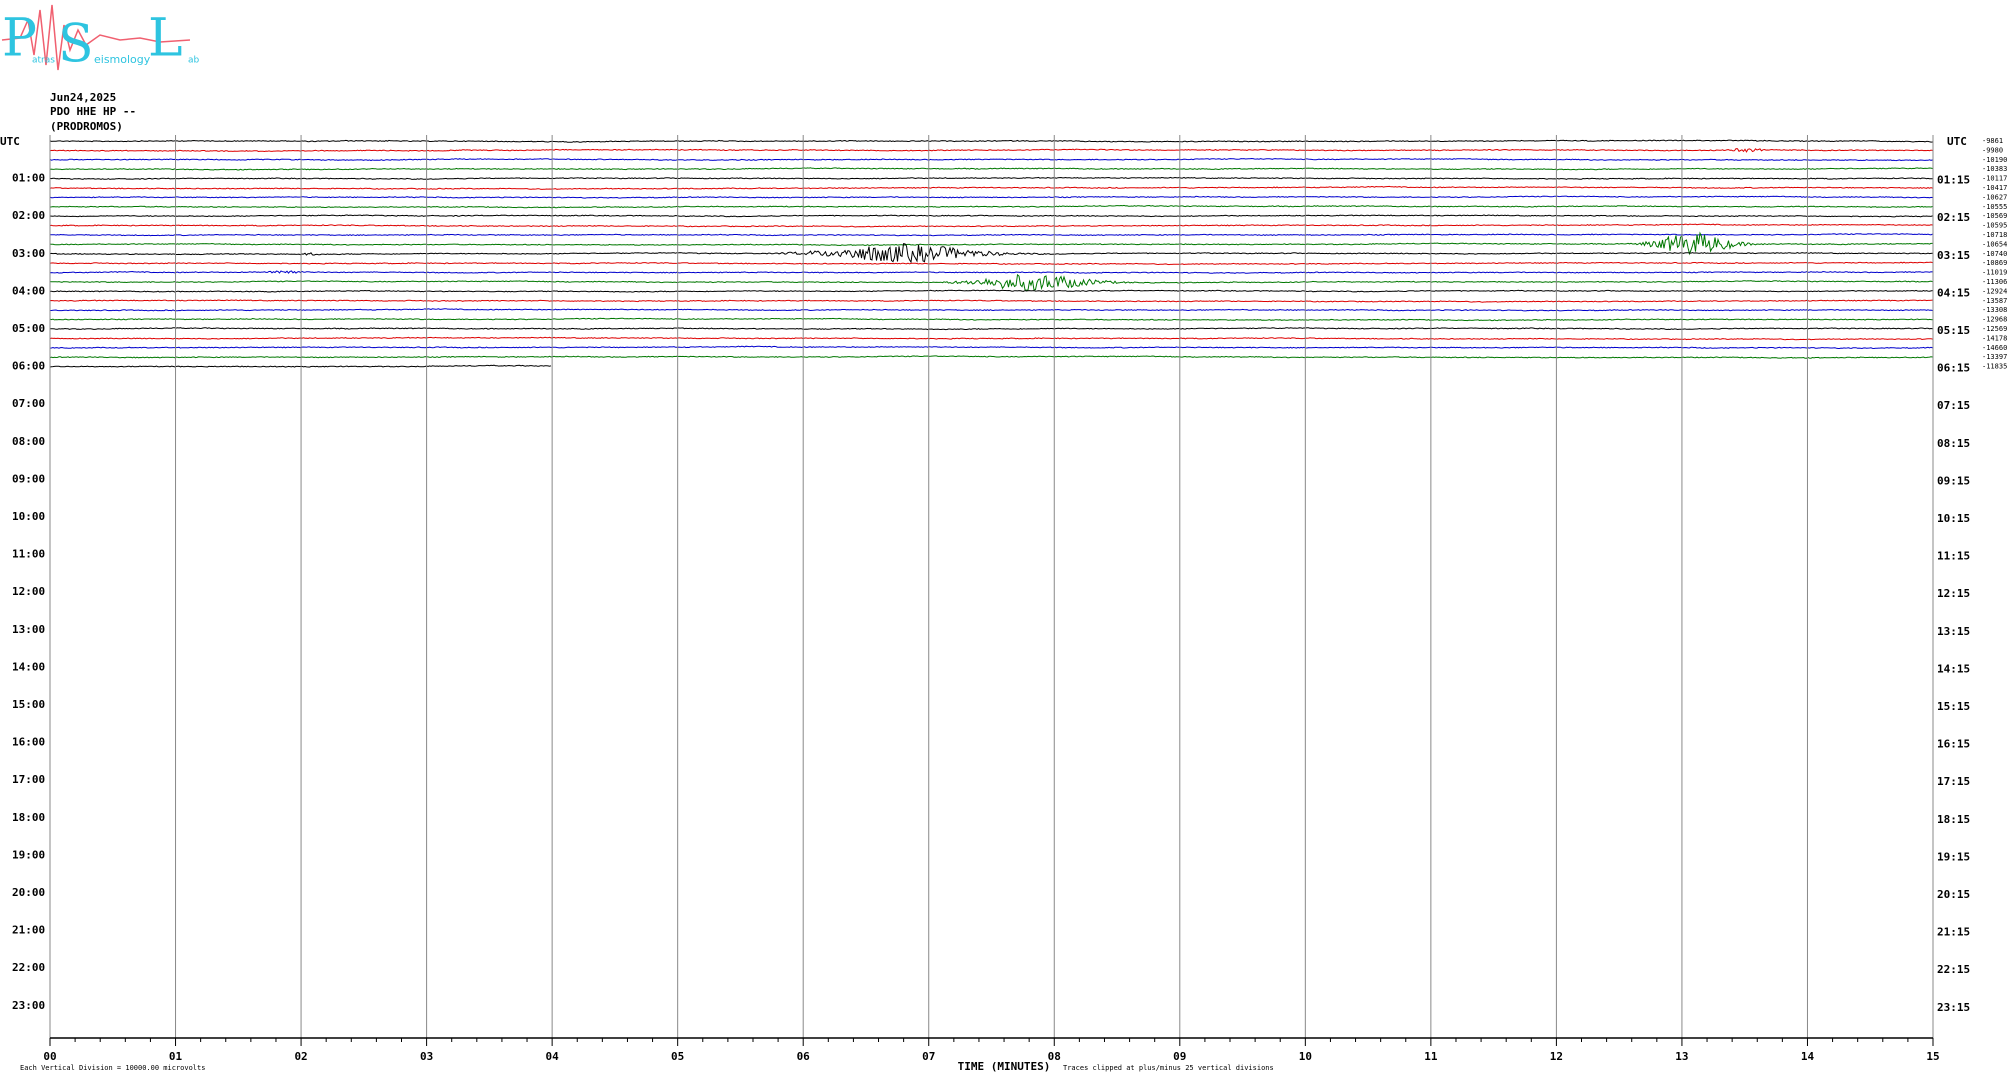 Image resolution: width=2010 pixels, height=1080 pixels. Describe the element at coordinates (28, 591) in the screenshot. I see `left-hour-label: 12:00` at that location.